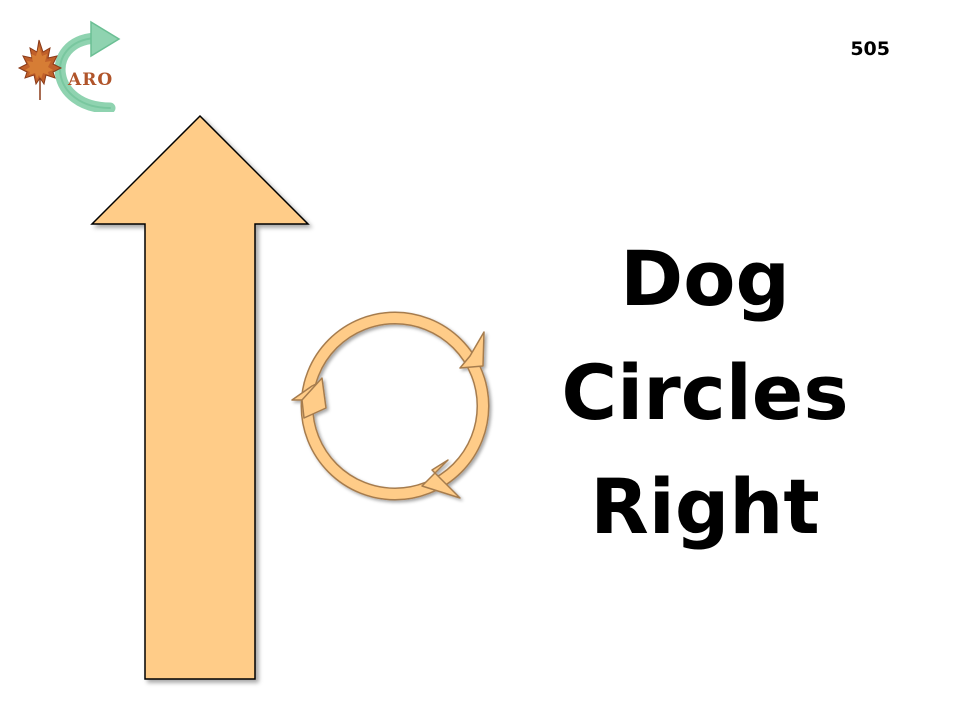  I want to click on title-line-circles: Circles, so click(705, 392).